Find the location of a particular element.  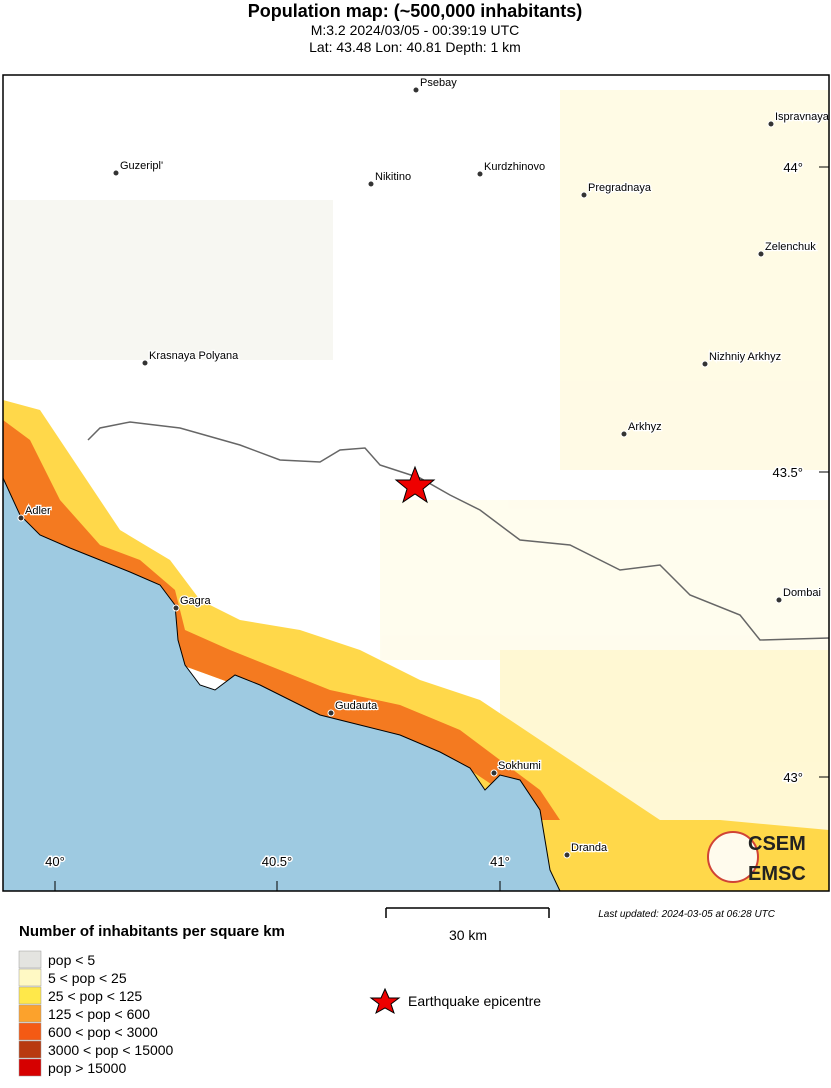

legend-label: pop > 15000 is located at coordinates (87, 1068).